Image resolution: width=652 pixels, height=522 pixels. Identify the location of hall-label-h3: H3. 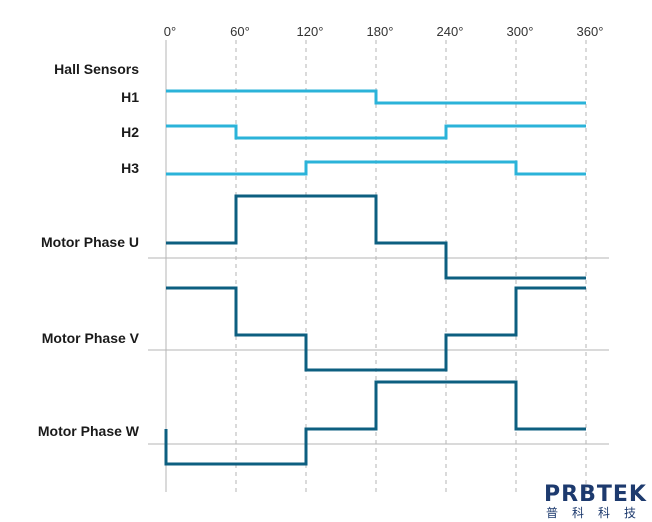
(130, 168).